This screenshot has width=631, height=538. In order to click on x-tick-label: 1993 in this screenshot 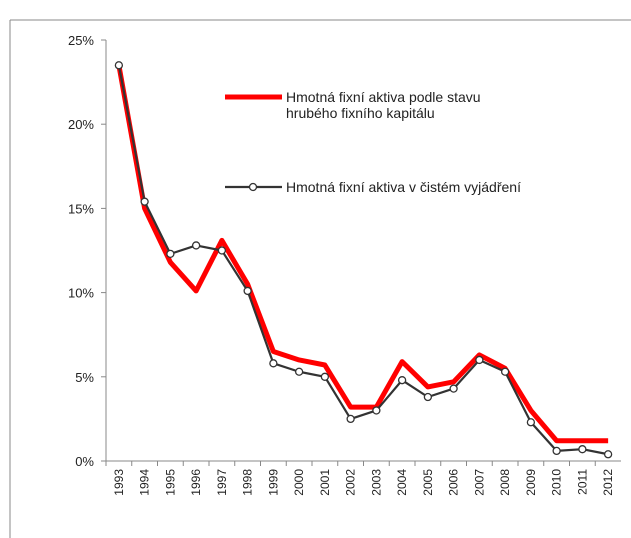, I will do `click(119, 482)`.